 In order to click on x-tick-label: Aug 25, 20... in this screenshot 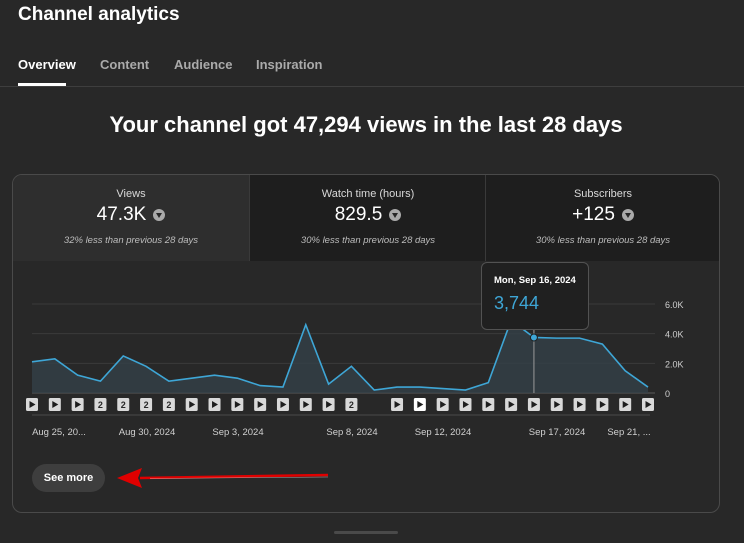, I will do `click(59, 432)`.